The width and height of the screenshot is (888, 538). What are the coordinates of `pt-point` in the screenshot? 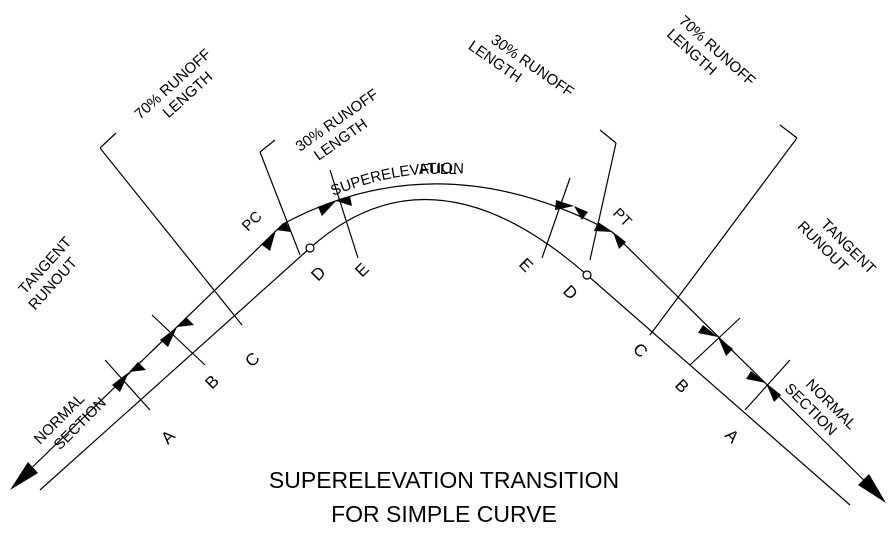 It's located at (587, 275).